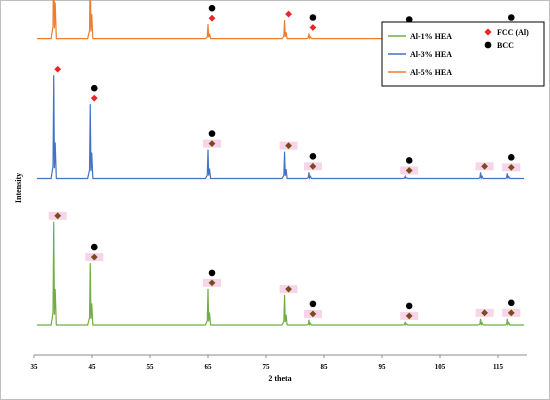  Describe the element at coordinates (488, 45) in the screenshot. I see `legend-swatch-bcc` at that location.